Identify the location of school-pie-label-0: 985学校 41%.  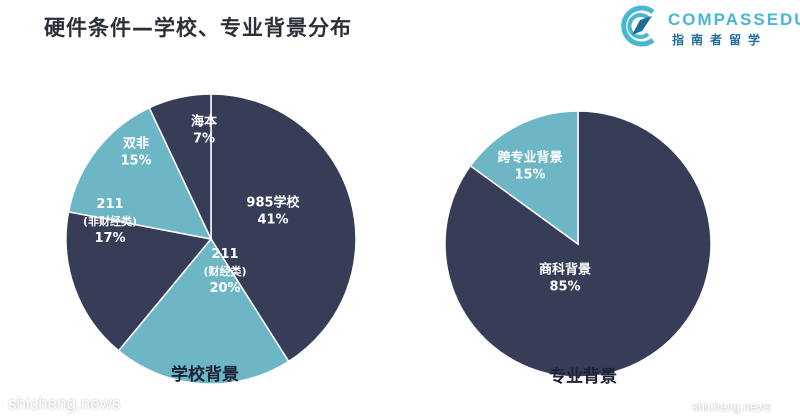
(273, 211).